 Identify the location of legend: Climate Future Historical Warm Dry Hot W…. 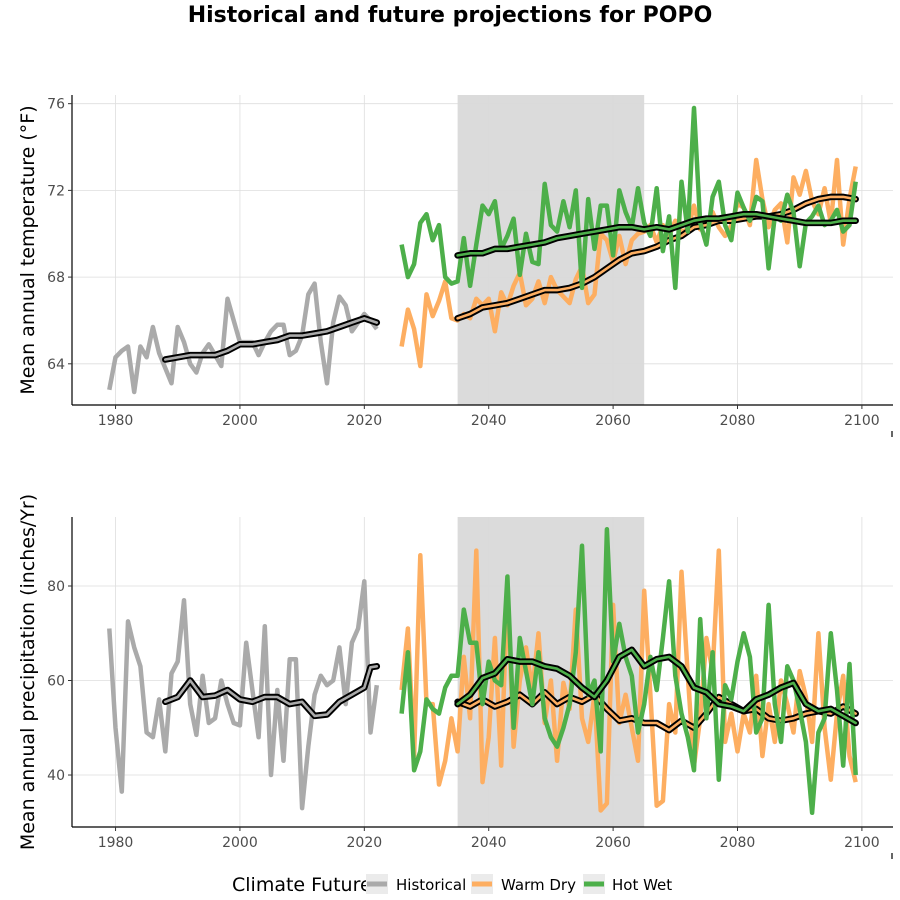
(452, 885).